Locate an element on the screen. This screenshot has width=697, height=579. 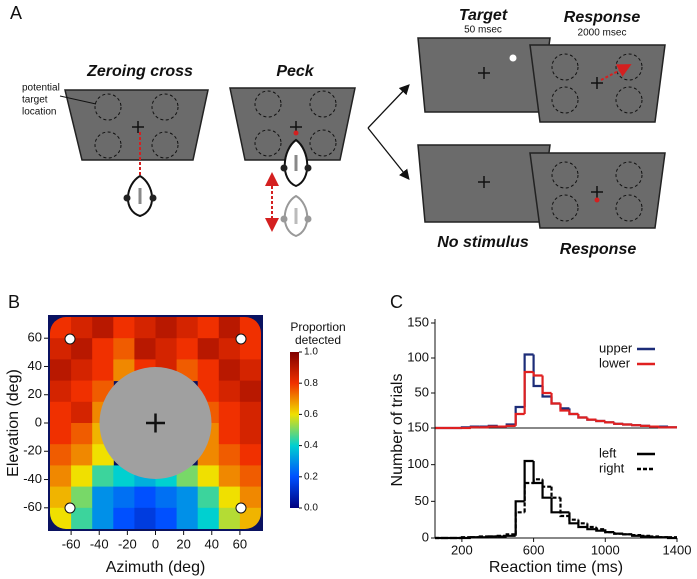
zeroing-title: Zeroing cross is located at coordinates (139, 71).